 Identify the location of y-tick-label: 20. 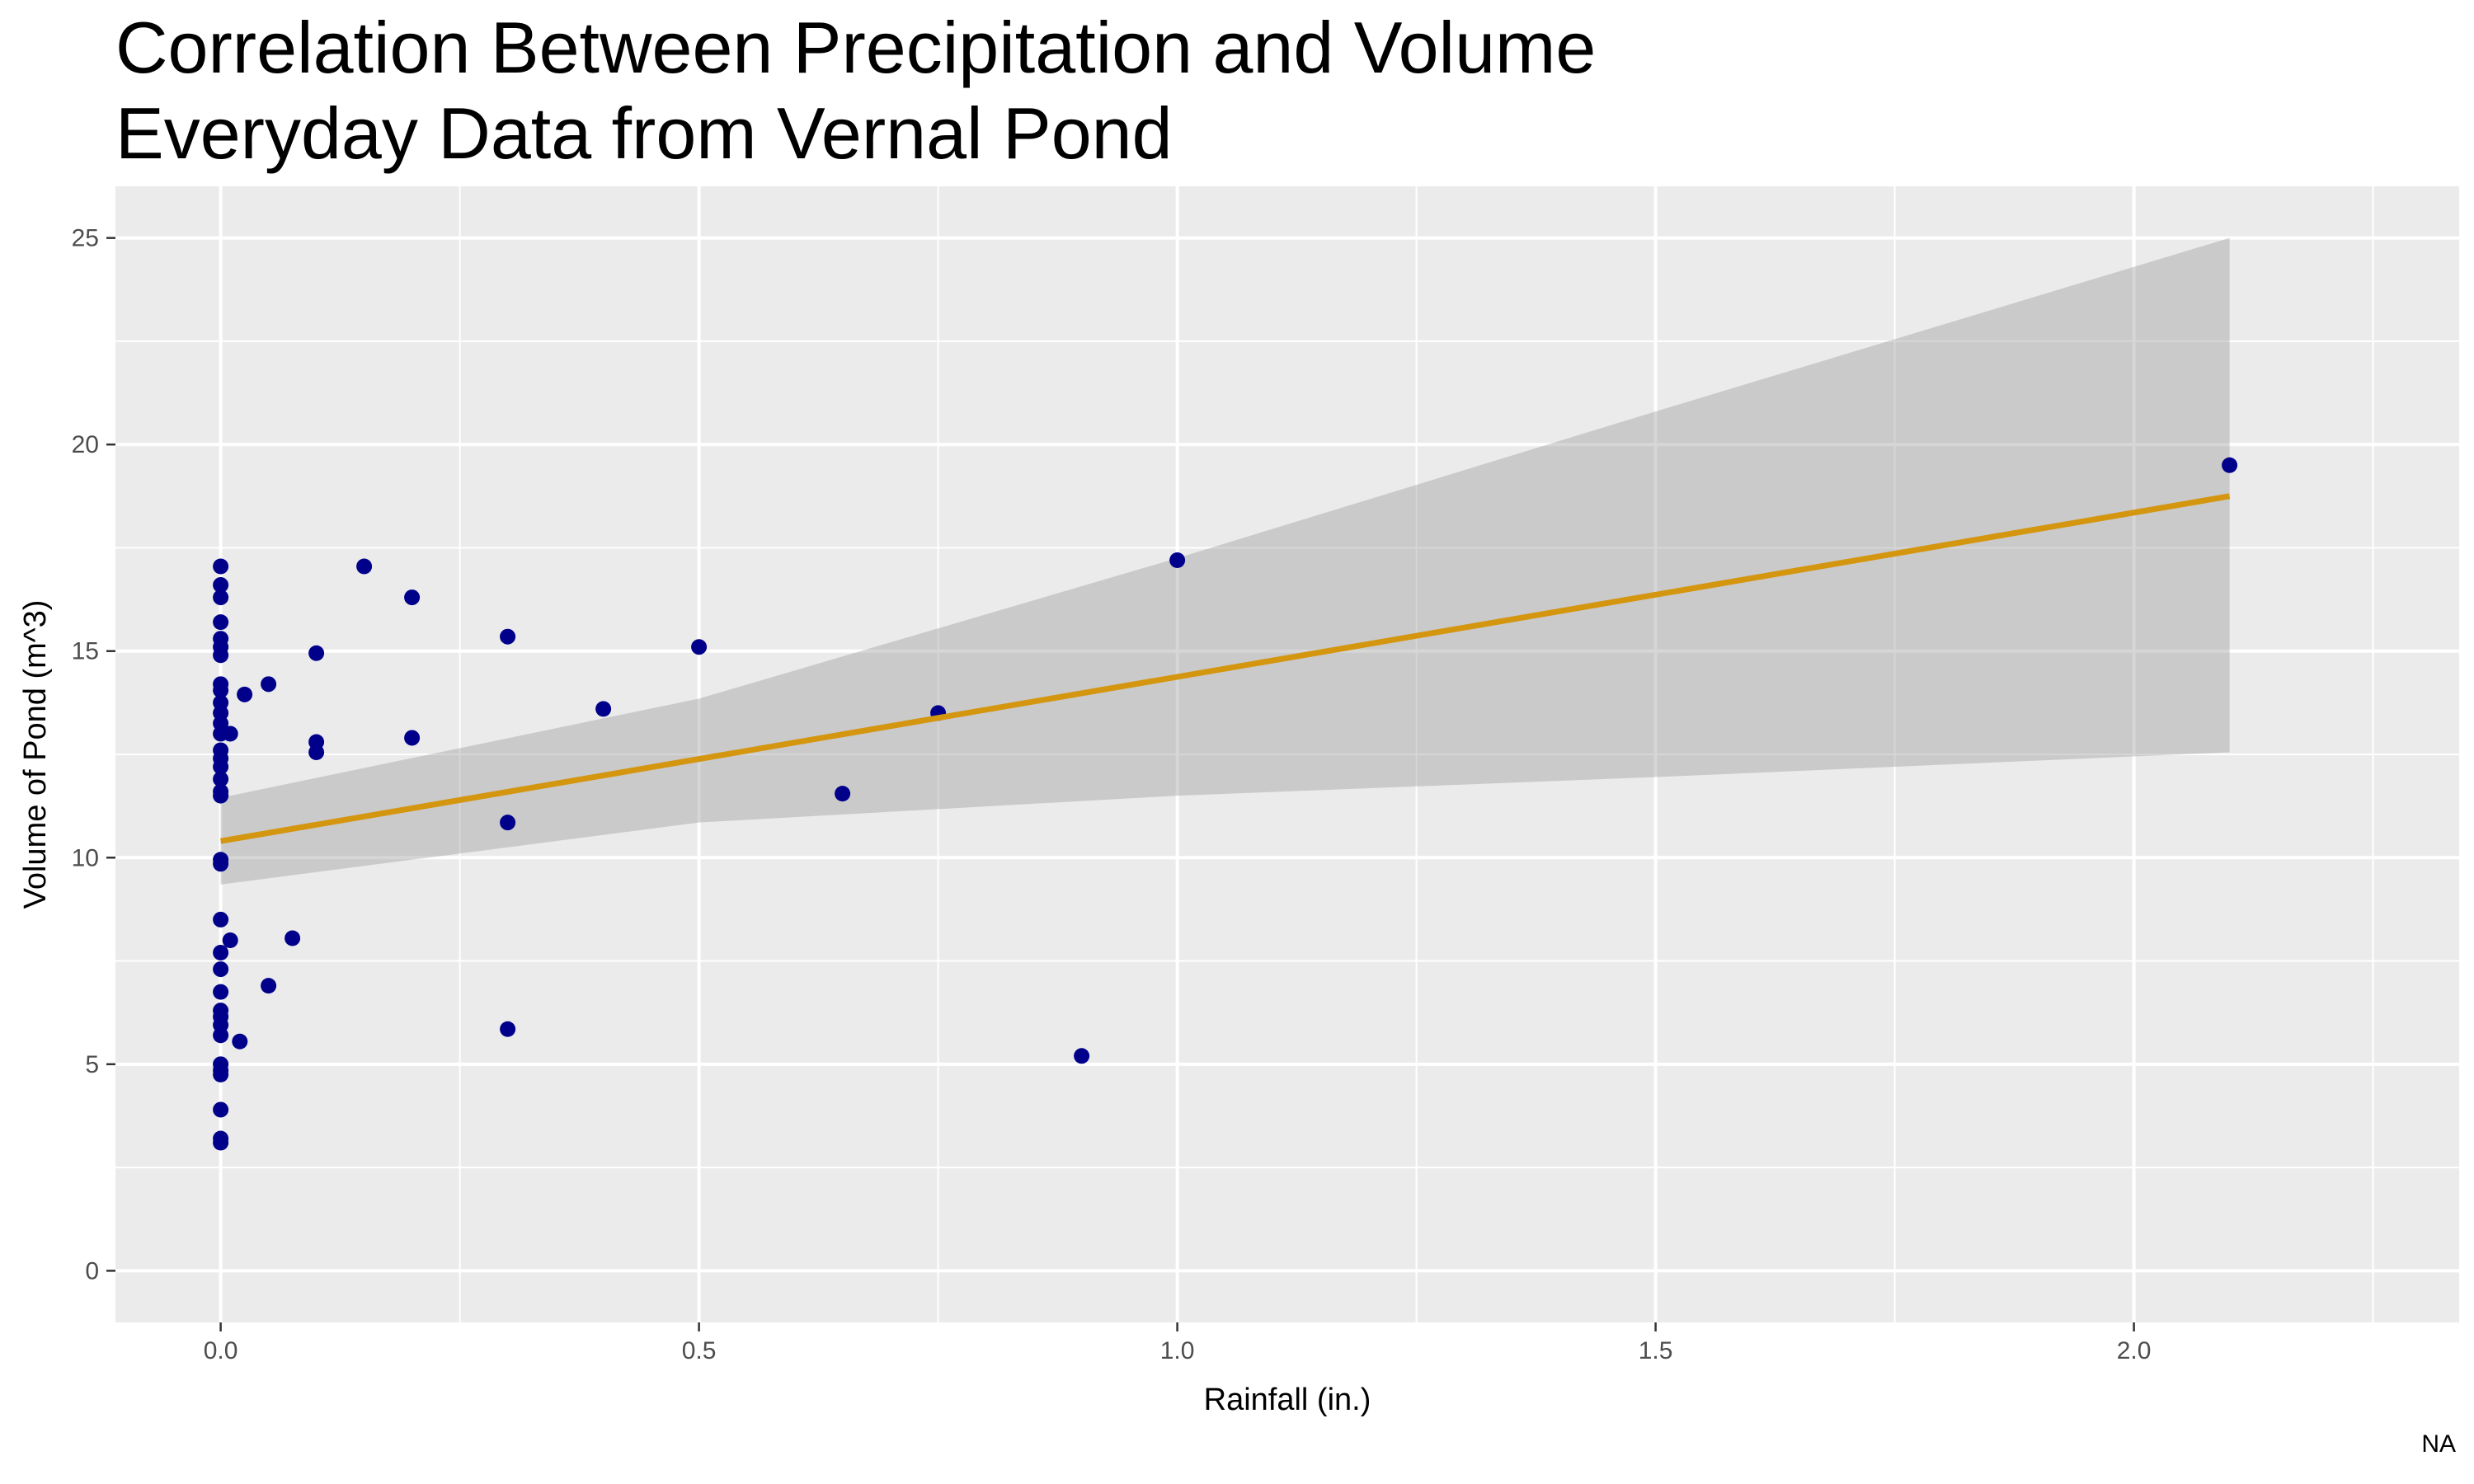
(85, 445).